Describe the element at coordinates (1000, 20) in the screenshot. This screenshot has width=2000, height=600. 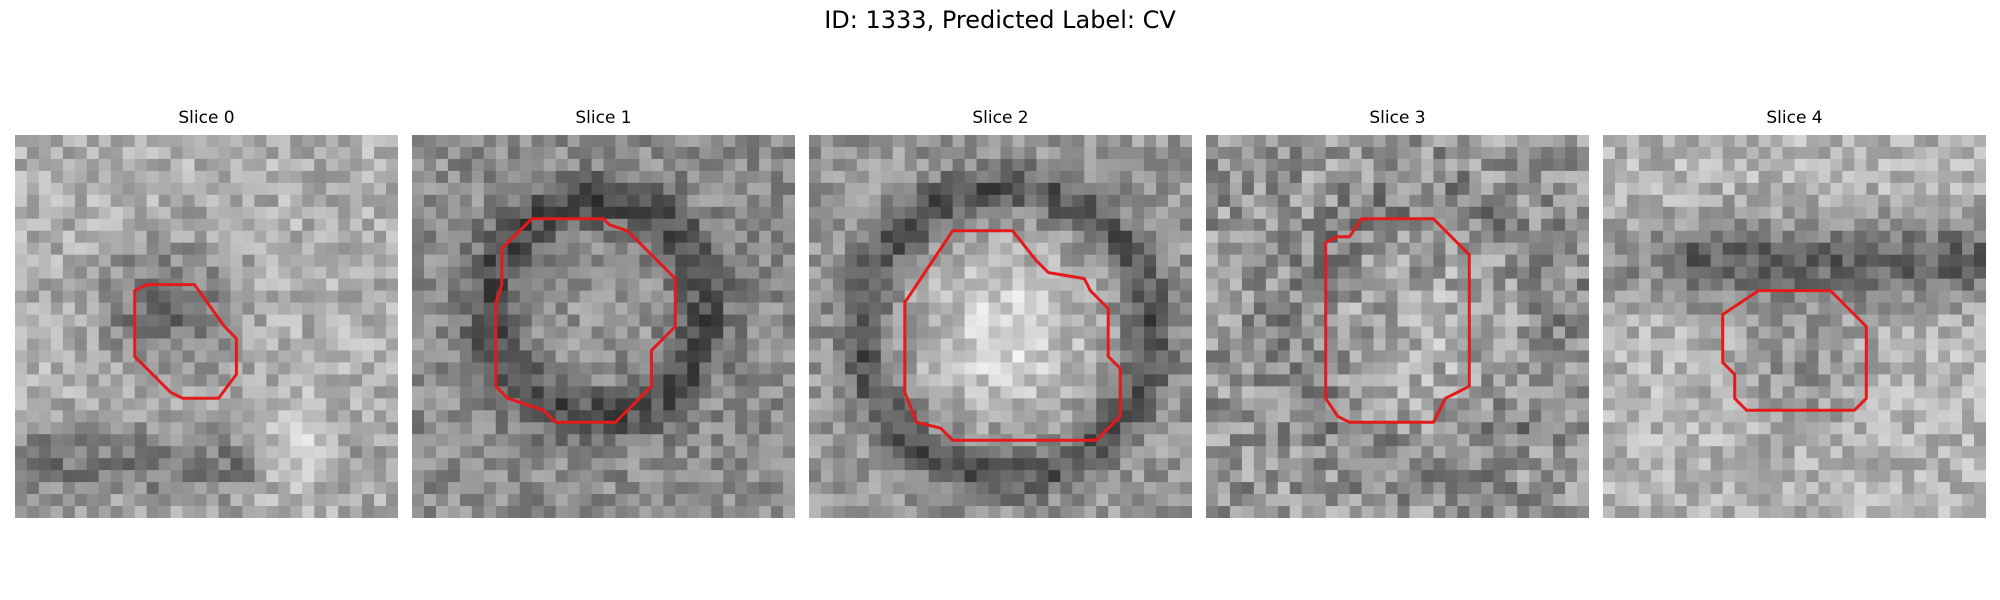
I see `figure-title: ID: 1333, Predicted Label: CV` at that location.